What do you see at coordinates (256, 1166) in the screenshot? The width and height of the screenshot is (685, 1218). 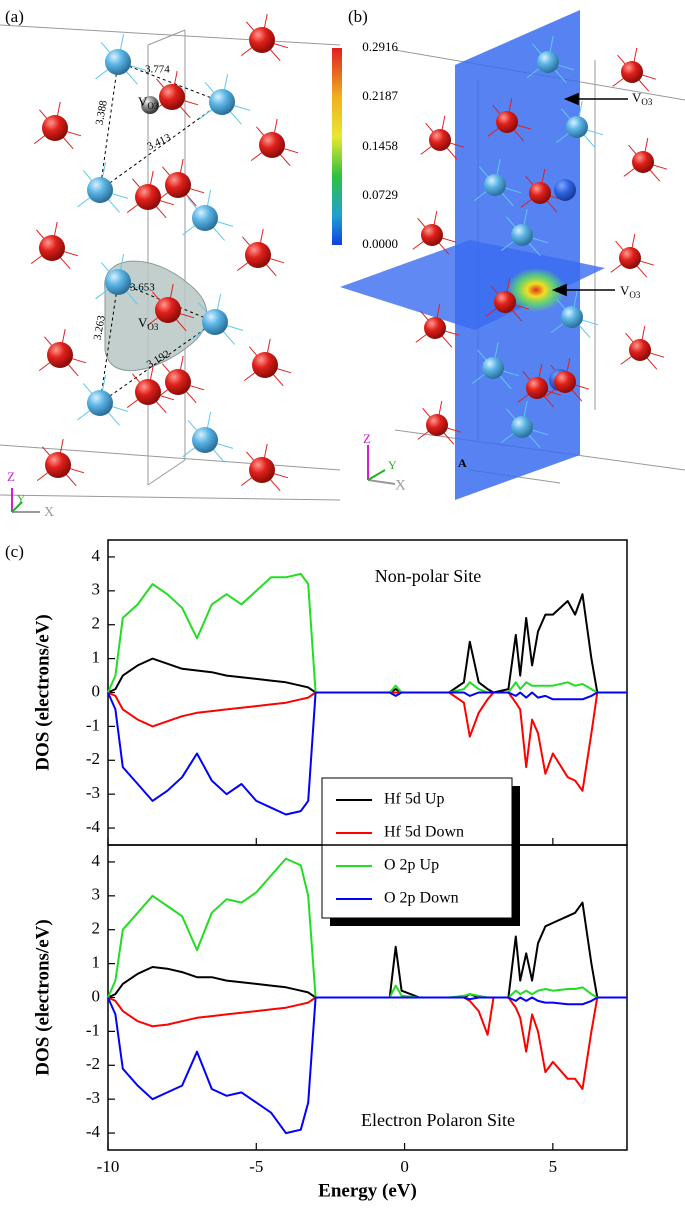 I see `x-tick-label: -5` at bounding box center [256, 1166].